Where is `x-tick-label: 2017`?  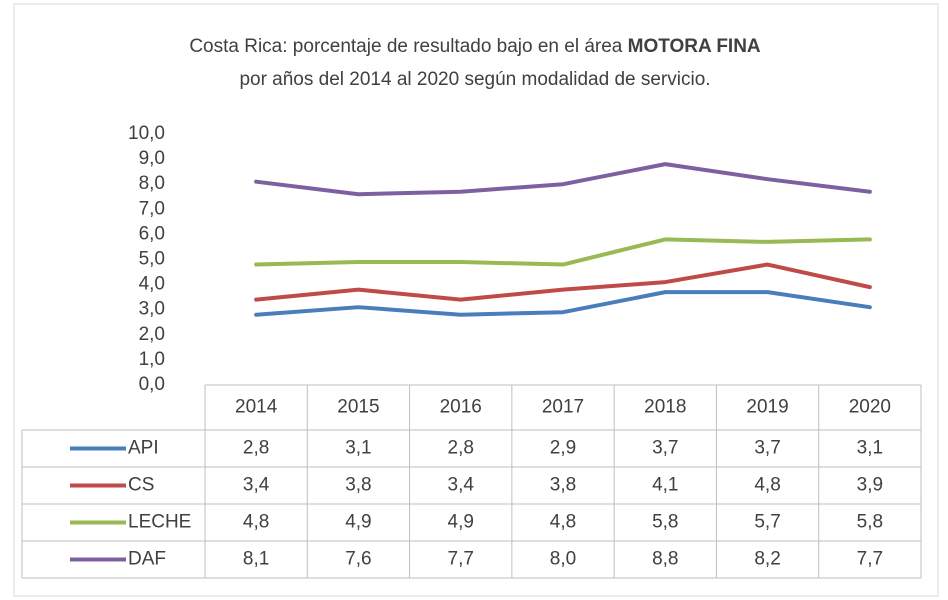 x-tick-label: 2017 is located at coordinates (563, 407).